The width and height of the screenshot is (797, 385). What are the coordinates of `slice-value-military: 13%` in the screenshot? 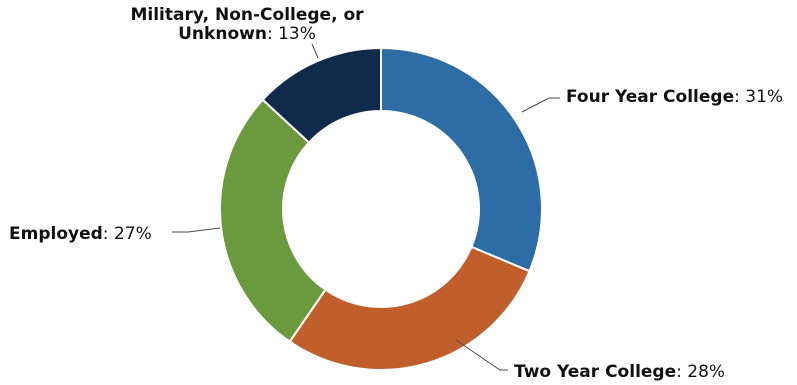 It's located at (297, 34).